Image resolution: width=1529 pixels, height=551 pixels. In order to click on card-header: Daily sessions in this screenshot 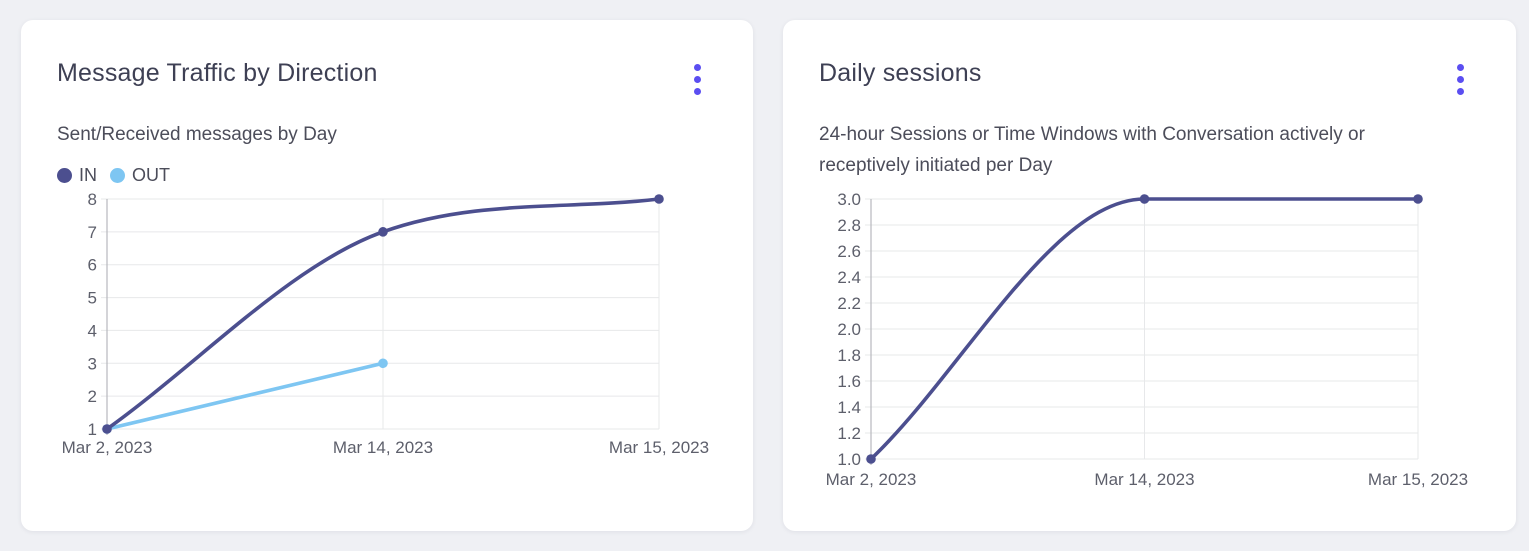, I will do `click(1149, 77)`.